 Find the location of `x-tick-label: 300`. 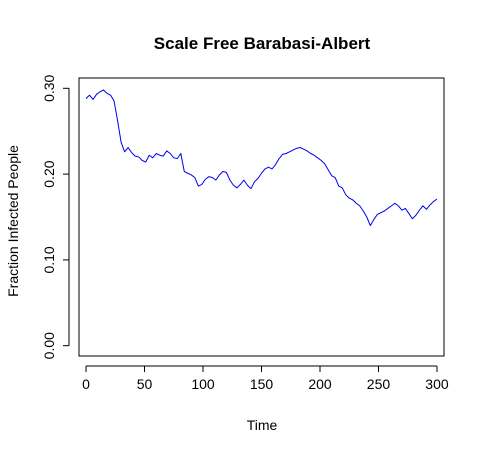

x-tick-label: 300 is located at coordinates (437, 384).